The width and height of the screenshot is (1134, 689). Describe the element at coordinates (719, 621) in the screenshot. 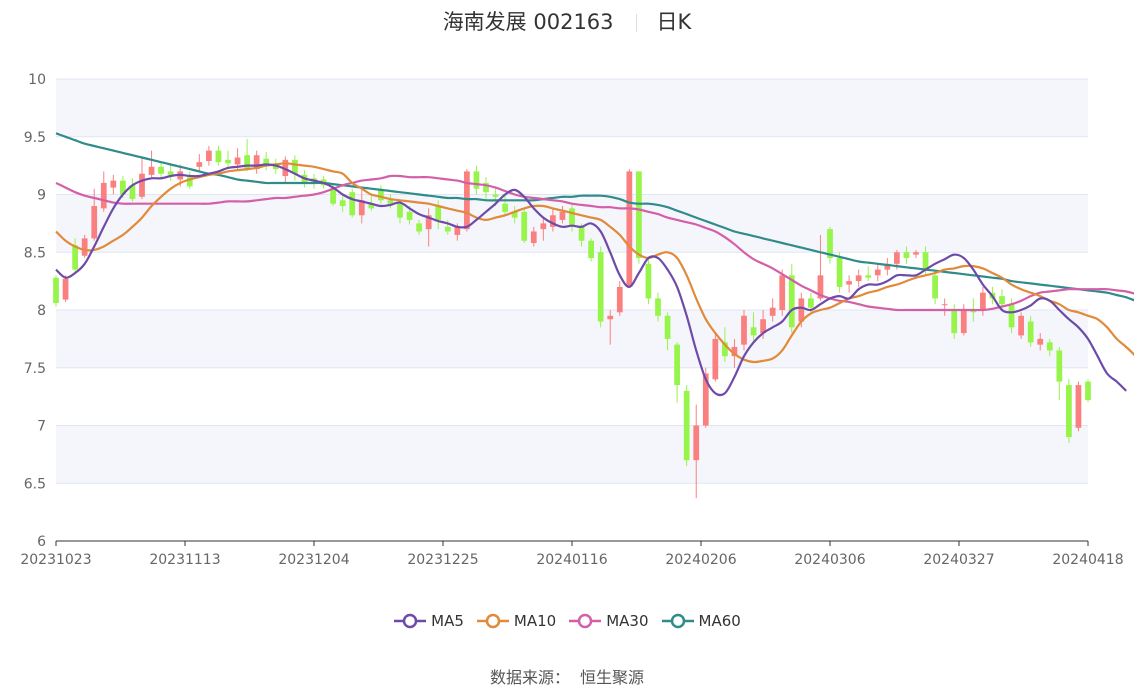

I see `legend-label: MA60` at that location.